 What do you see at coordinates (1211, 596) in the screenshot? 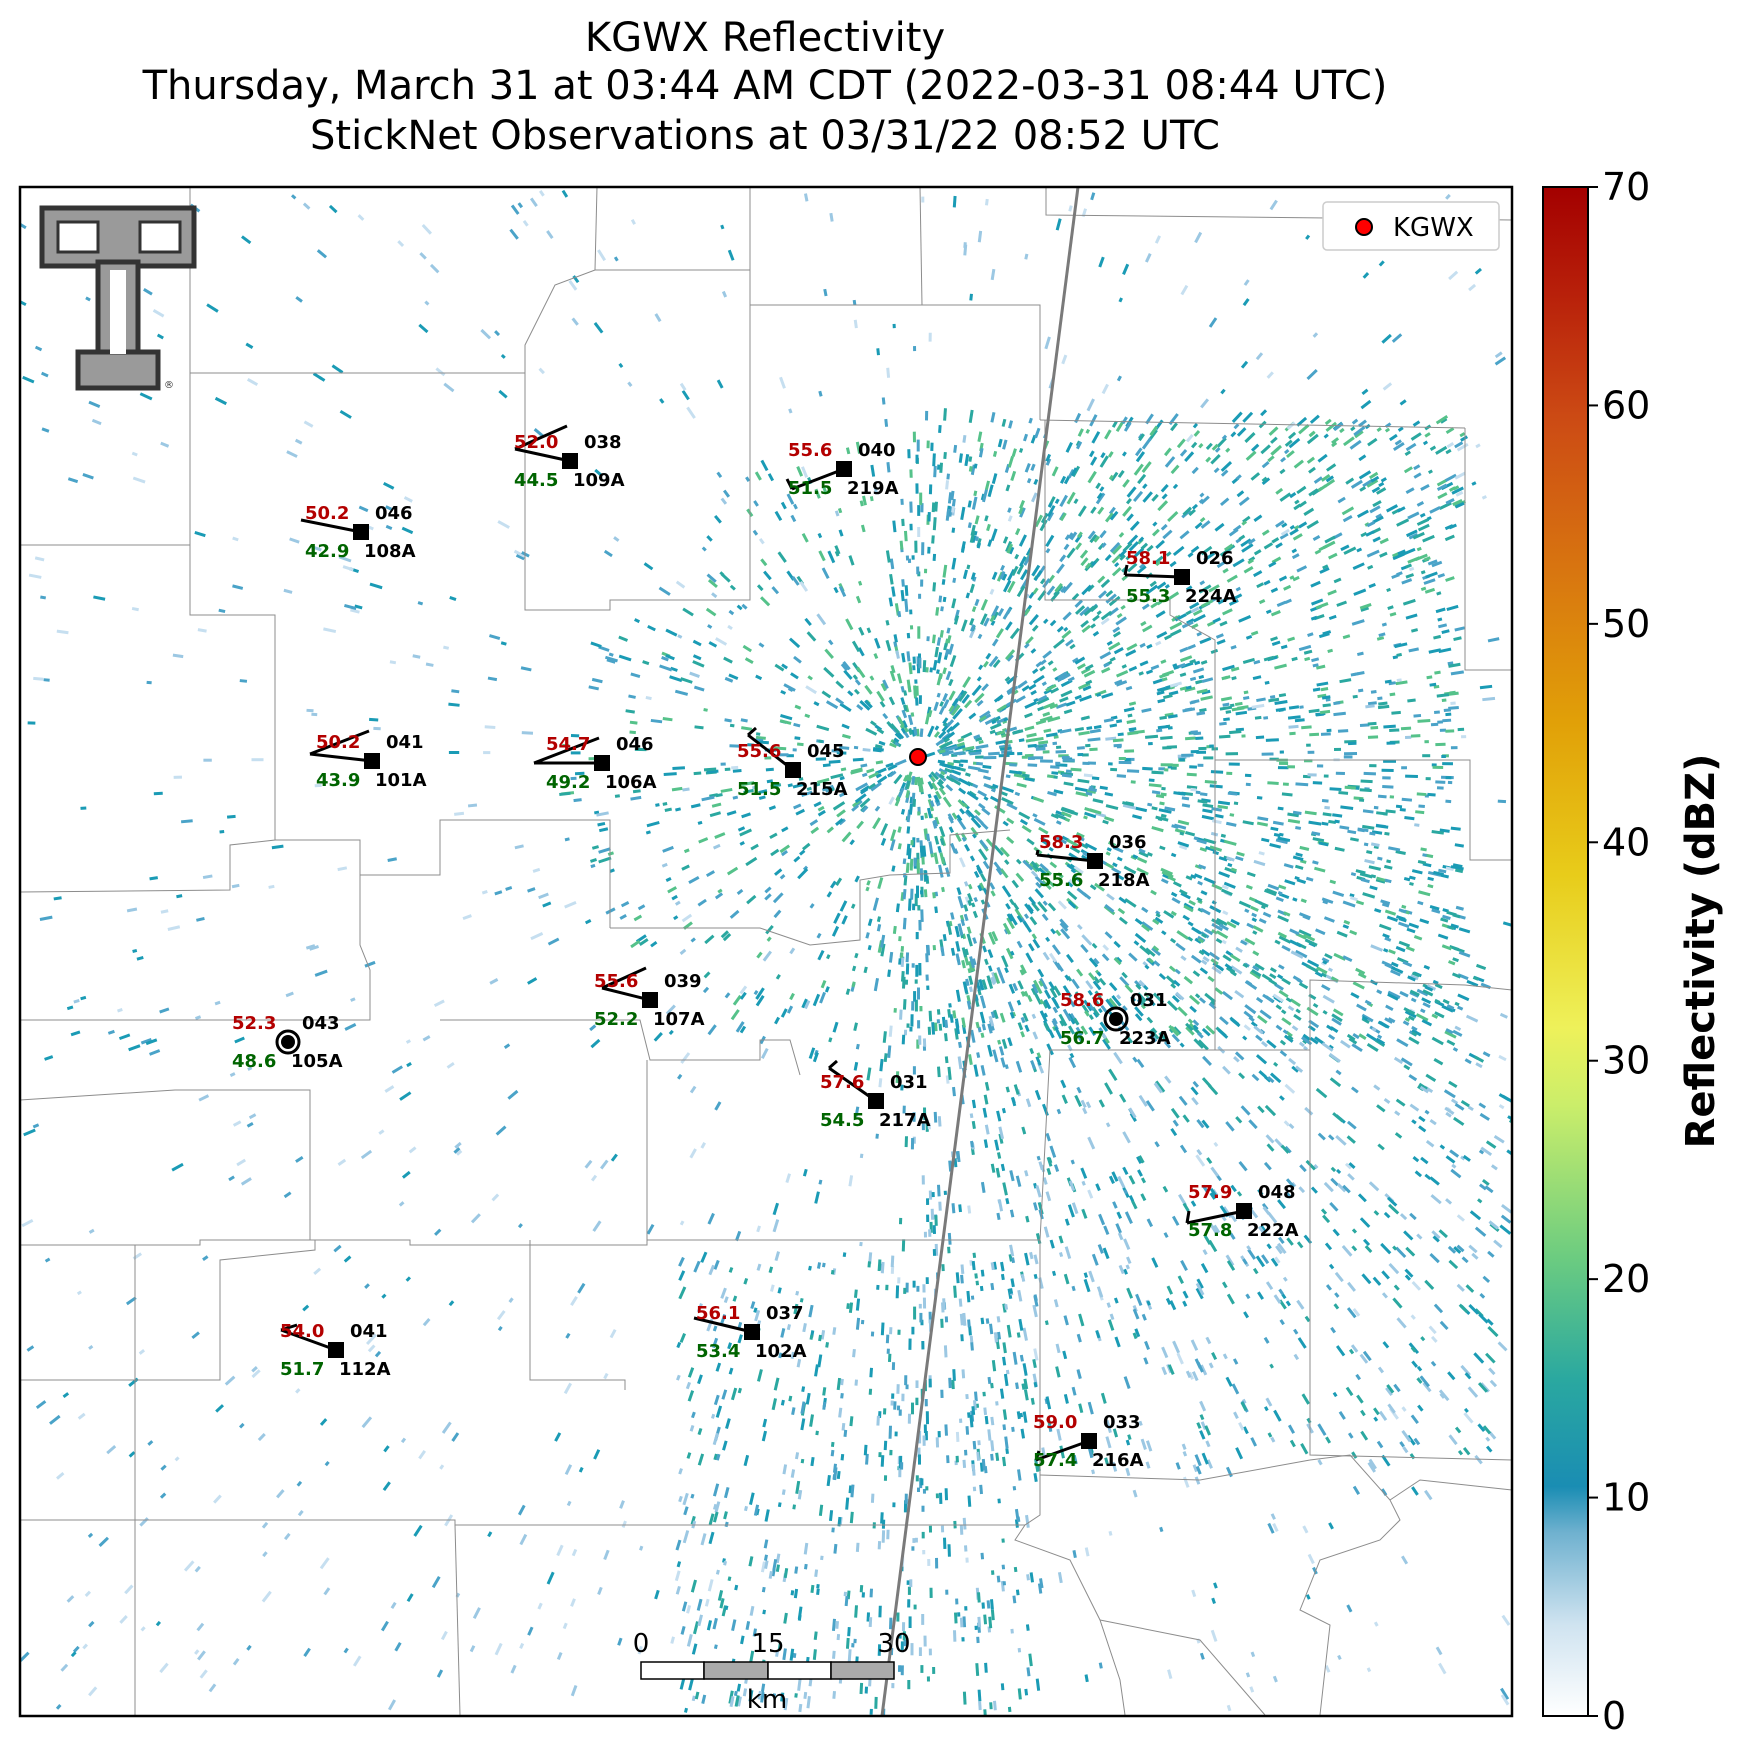
I see `station-id: 224A` at bounding box center [1211, 596].